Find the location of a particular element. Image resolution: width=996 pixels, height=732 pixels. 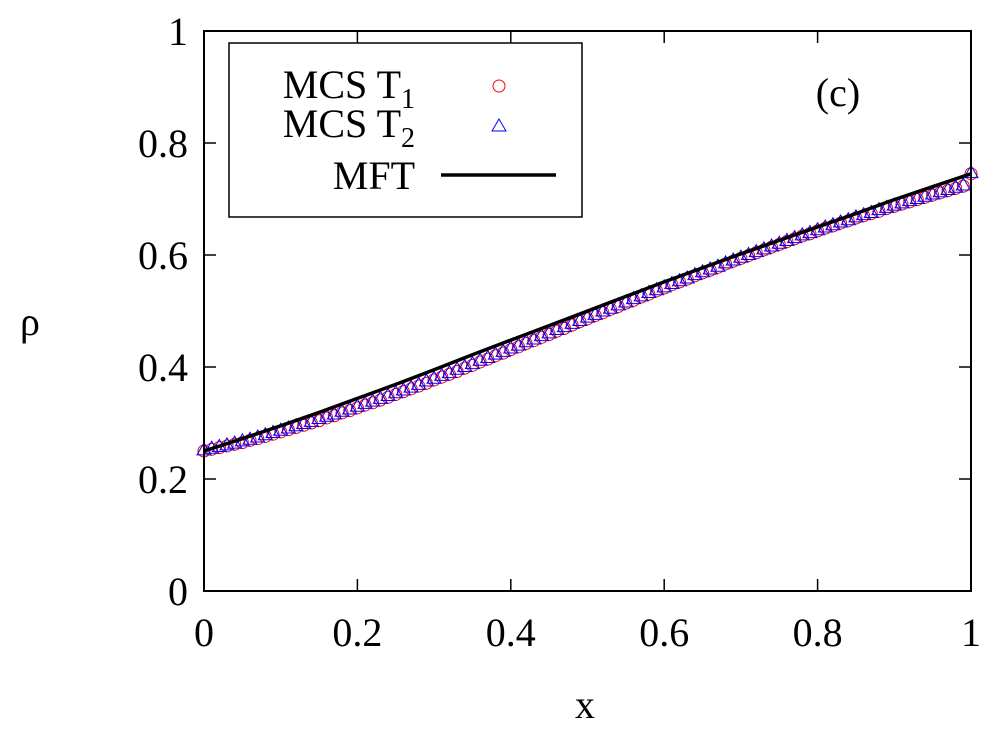

x-tick-label: 0.8 is located at coordinates (818, 632).